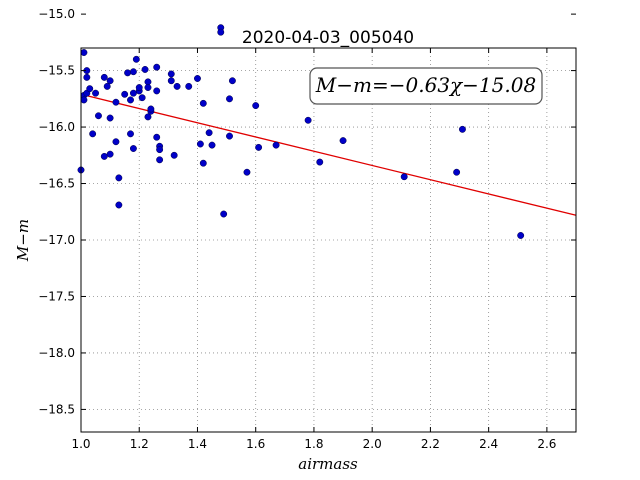  I want to click on y-tick-label: −17.5, so click(56, 296).